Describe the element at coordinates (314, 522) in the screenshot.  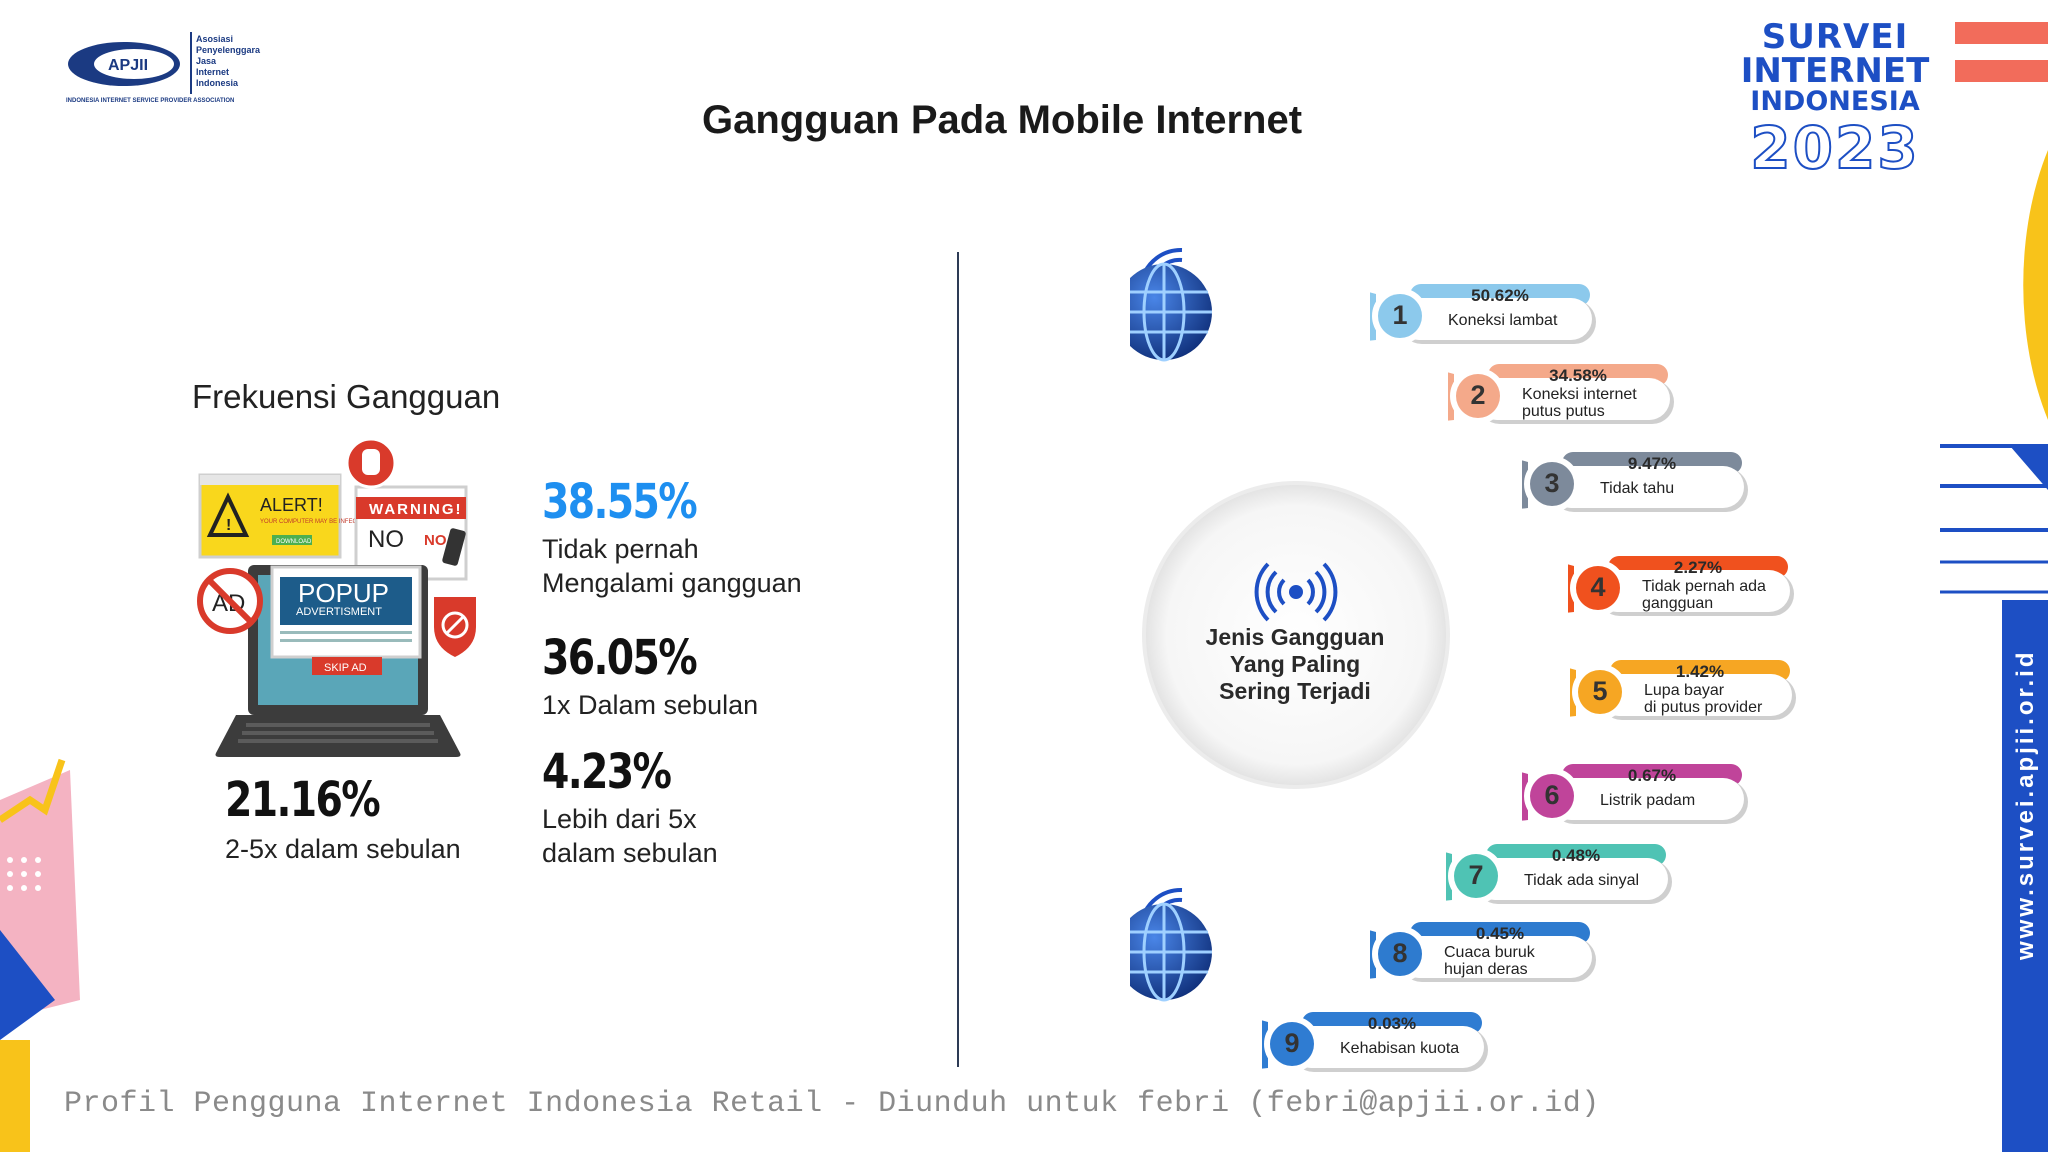
I see `svg-text: YOUR COMPUTER MAY BE INFECTED` at that location.